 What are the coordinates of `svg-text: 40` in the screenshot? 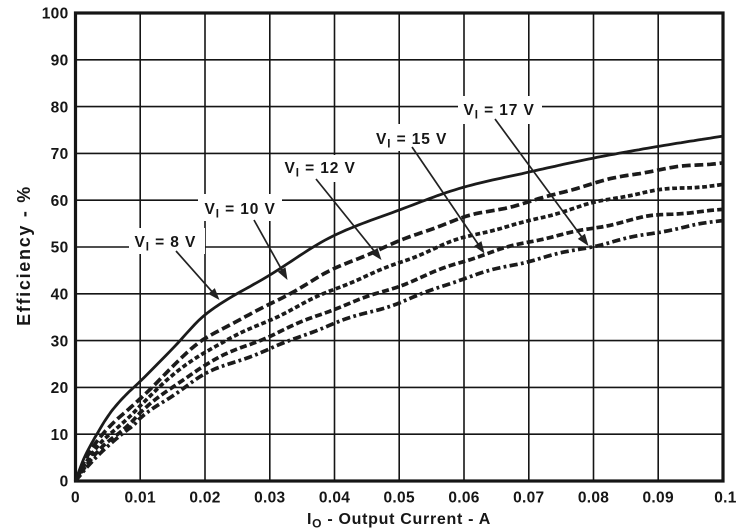 It's located at (60, 295).